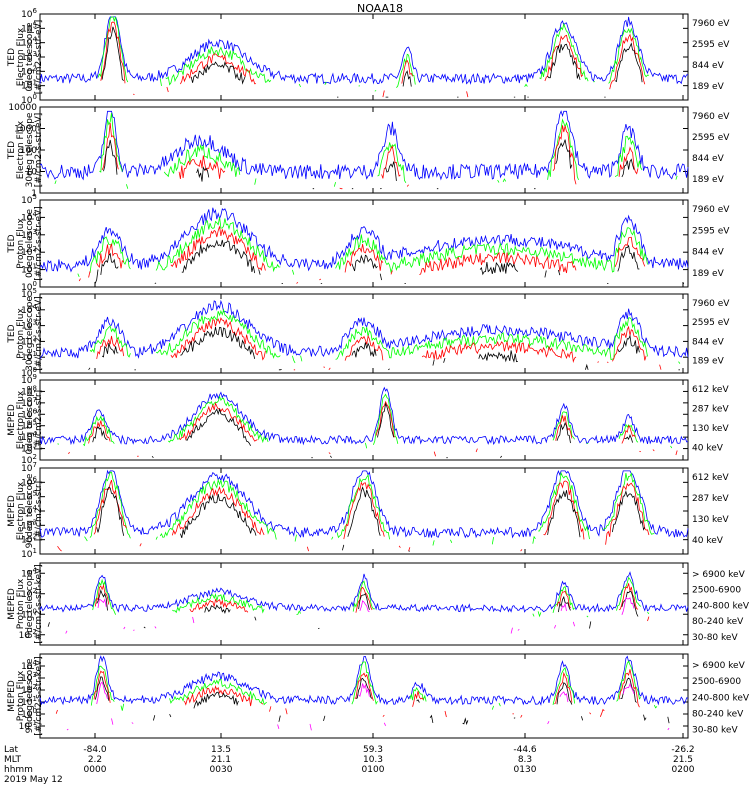 This screenshot has width=750, height=800. Describe the element at coordinates (683, 770) in the screenshot. I see `x-tick-label: 0200` at that location.